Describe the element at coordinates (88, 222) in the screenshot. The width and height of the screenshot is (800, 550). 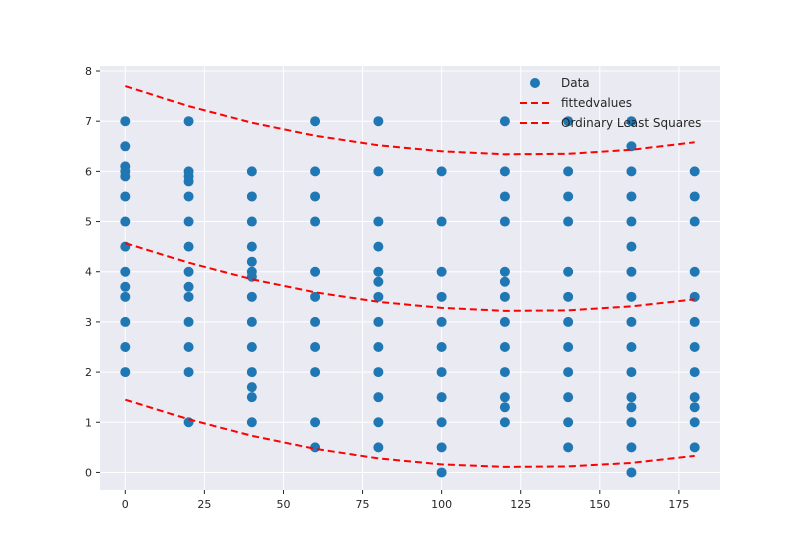
I see `y-tick-label: 5` at that location.